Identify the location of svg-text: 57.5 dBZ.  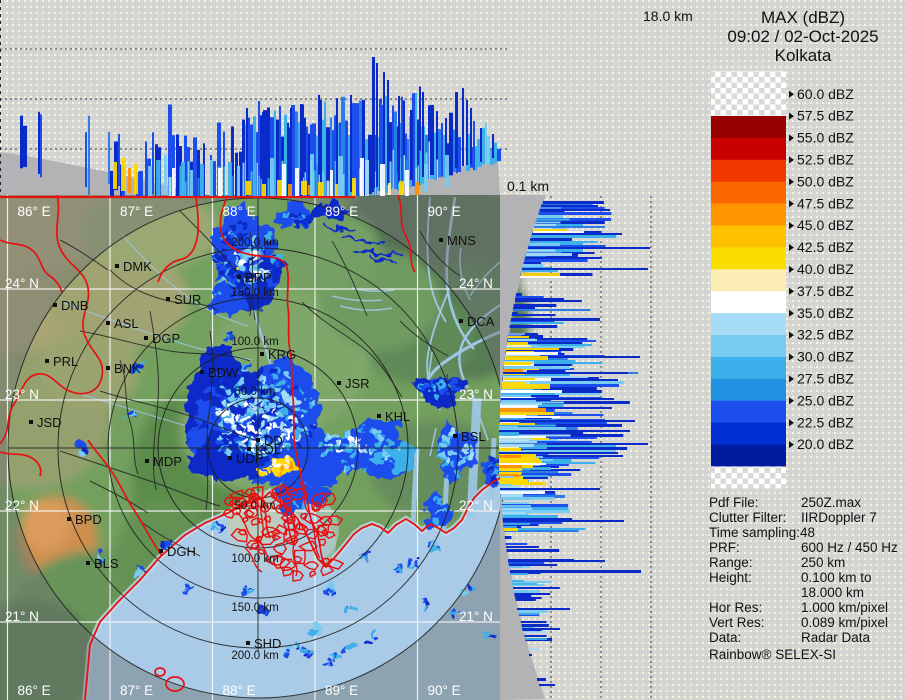
(825, 116).